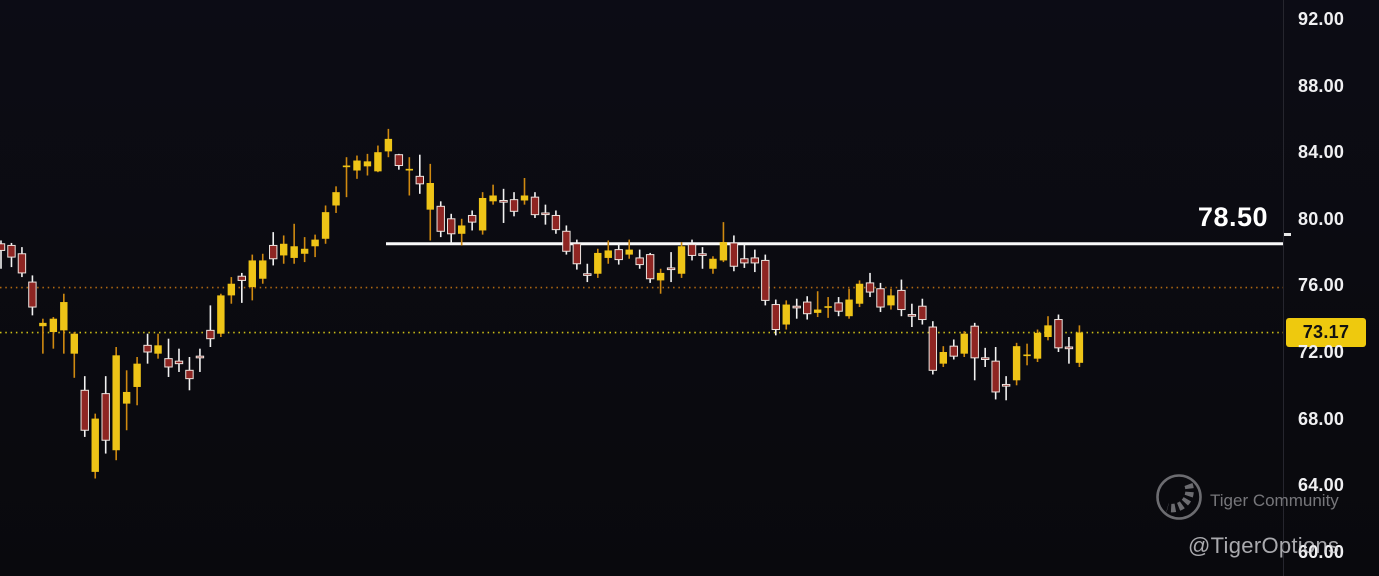 The width and height of the screenshot is (1379, 576). What do you see at coordinates (1321, 418) in the screenshot?
I see `axis-tick-label: 68.00` at bounding box center [1321, 418].